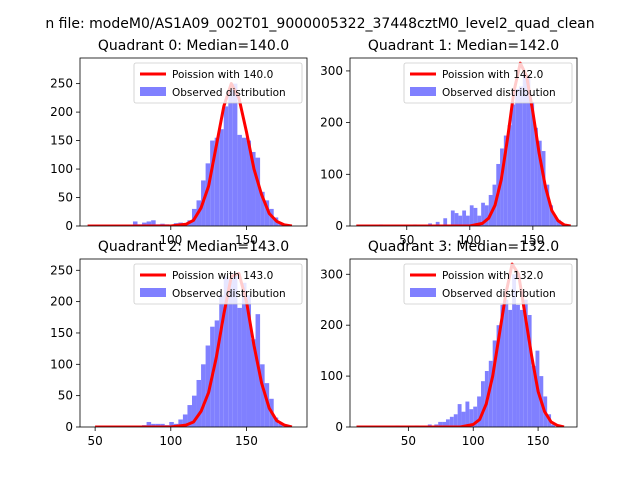 Image resolution: width=640 pixels, height=480 pixels. What do you see at coordinates (61, 333) in the screenshot?
I see `y-tick-label: 150` at bounding box center [61, 333].